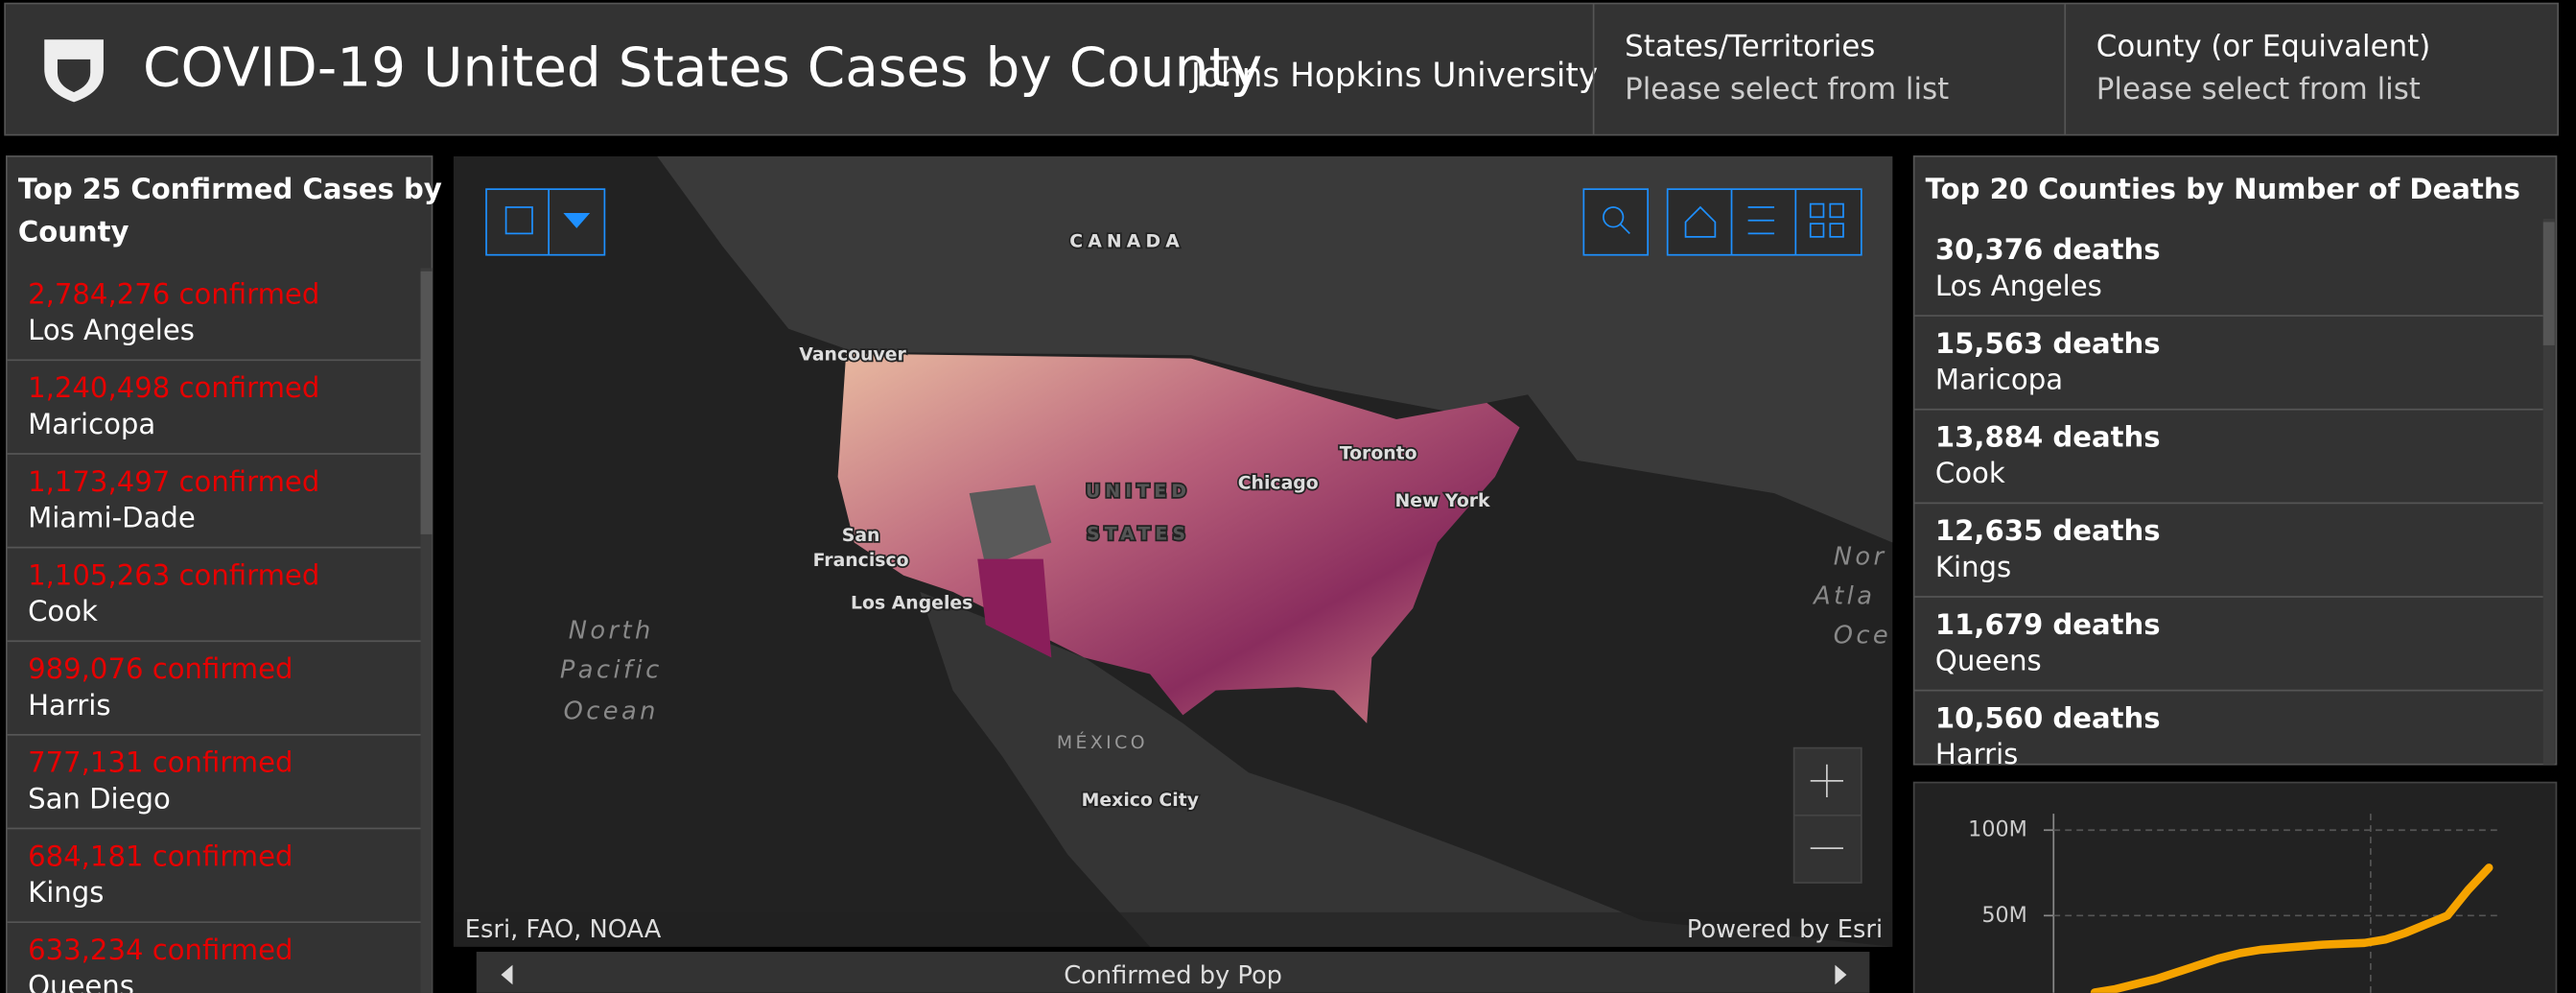  What do you see at coordinates (73, 232) in the screenshot?
I see `panel-title: County` at bounding box center [73, 232].